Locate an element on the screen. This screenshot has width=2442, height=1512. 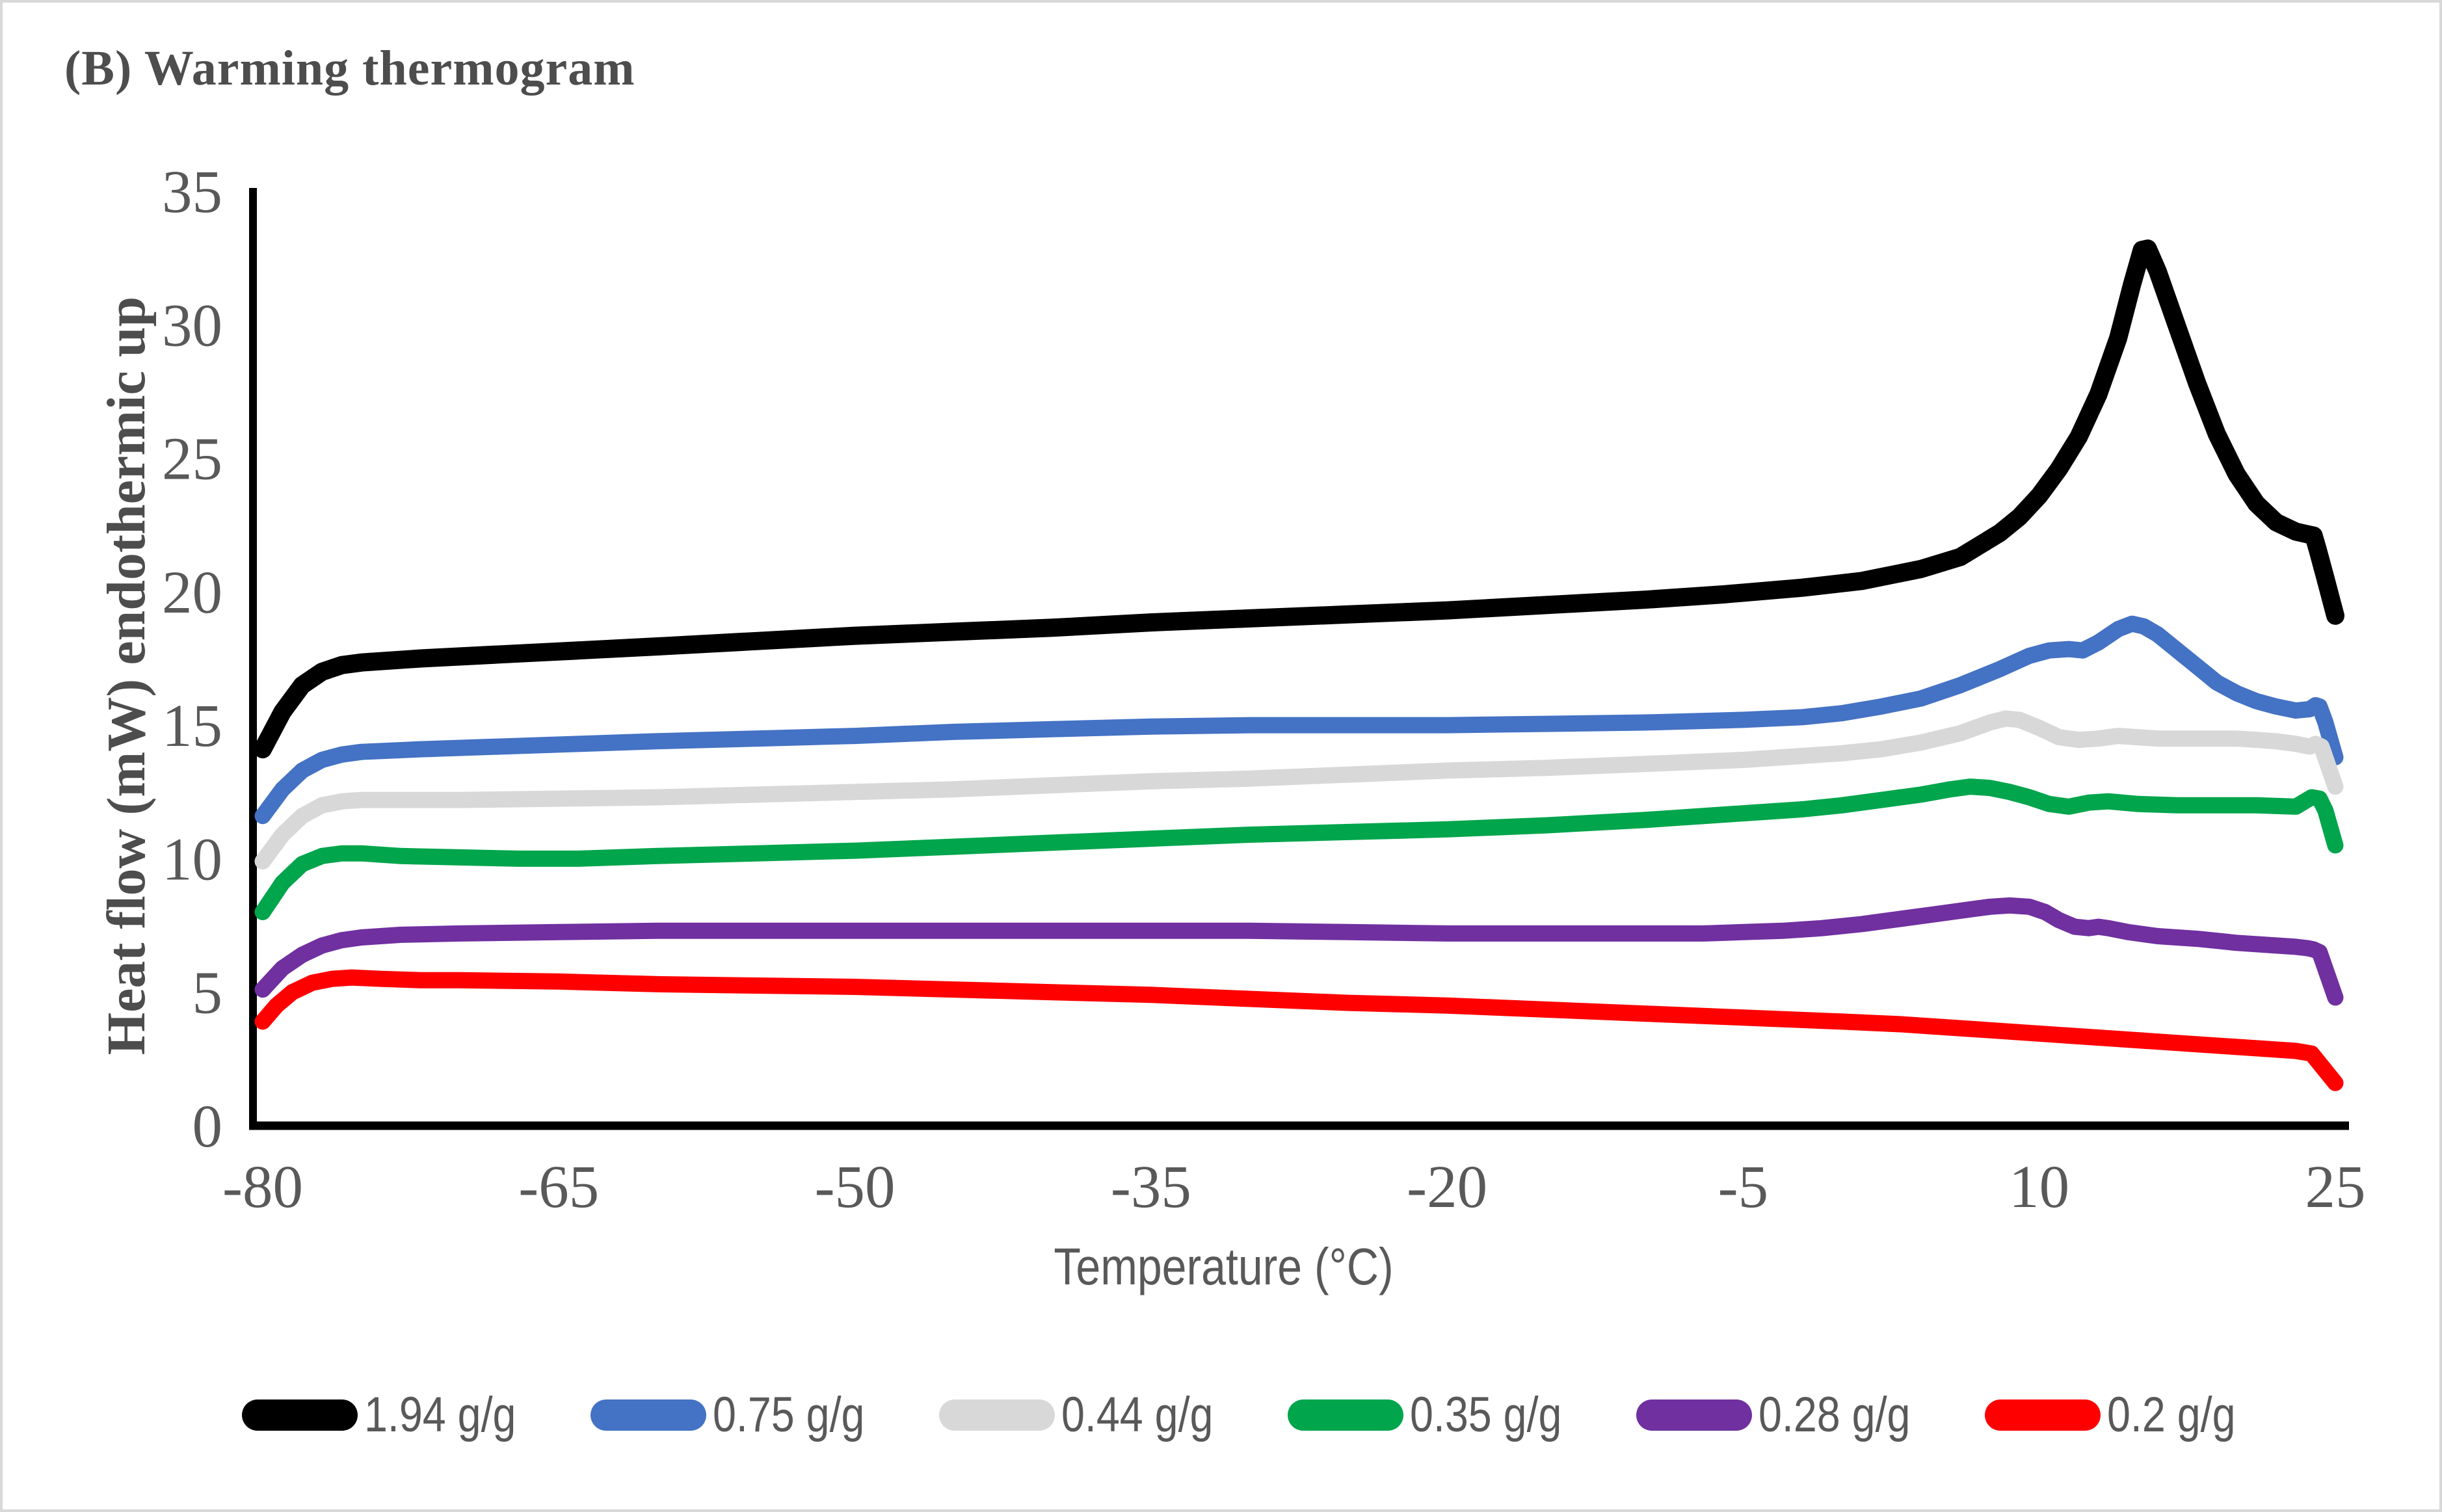
series-line-0.44gg is located at coordinates (1299, 789).